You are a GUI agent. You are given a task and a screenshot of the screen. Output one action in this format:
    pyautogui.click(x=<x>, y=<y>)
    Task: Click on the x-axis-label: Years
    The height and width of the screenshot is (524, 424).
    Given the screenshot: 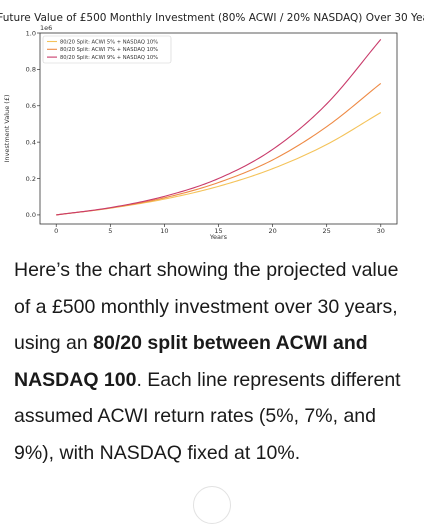 What is the action you would take?
    pyautogui.click(x=218, y=237)
    